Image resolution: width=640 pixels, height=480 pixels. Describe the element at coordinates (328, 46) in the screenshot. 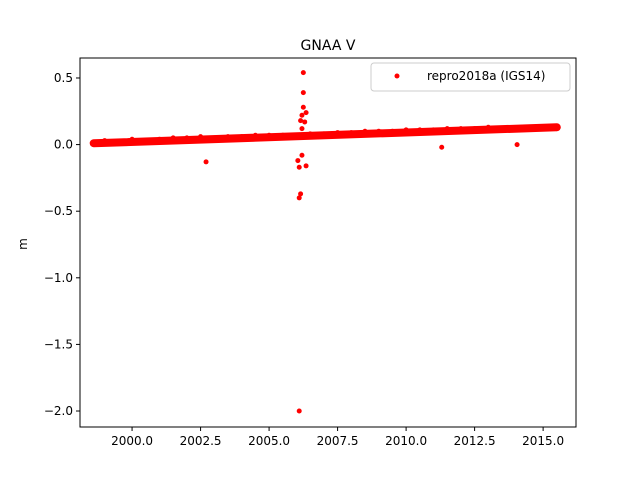

I see `chart-title: GNAA V` at that location.